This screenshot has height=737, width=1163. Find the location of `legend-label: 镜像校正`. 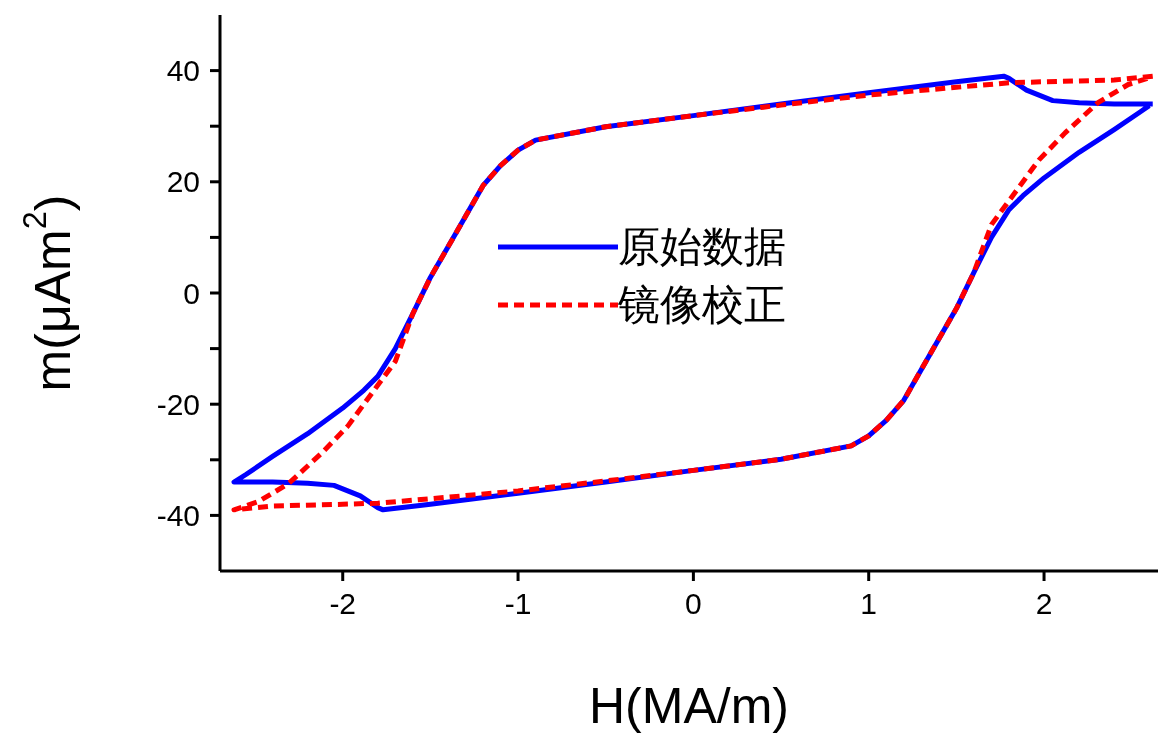

legend-label: 镜像校正 is located at coordinates (702, 305).